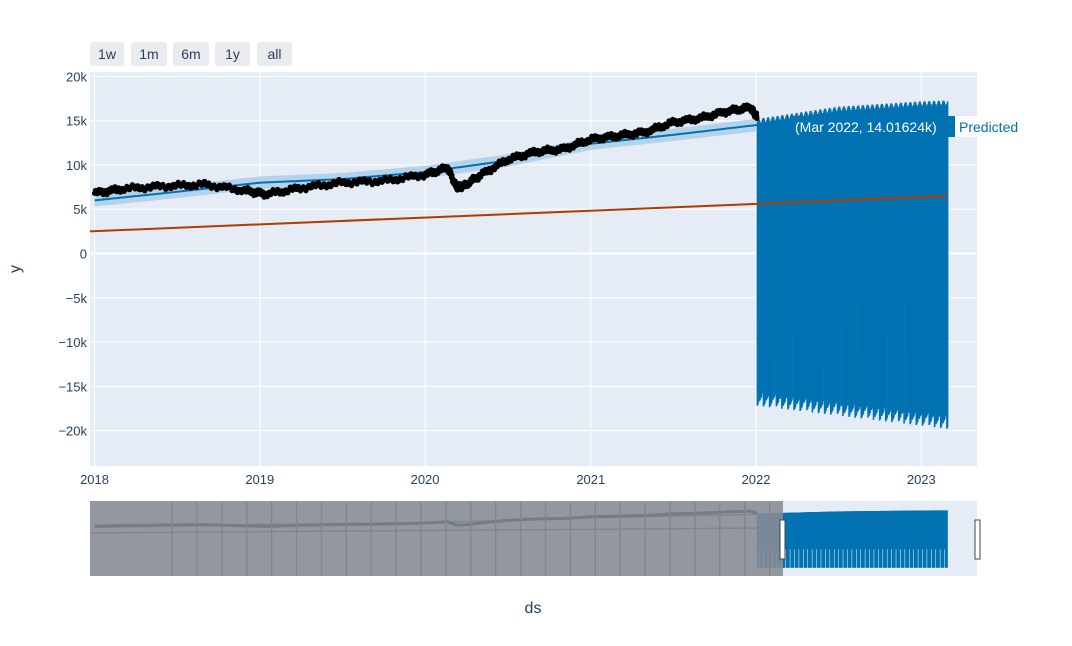  Describe the element at coordinates (782, 539) in the screenshot. I see `range-slider-left-handle` at that location.